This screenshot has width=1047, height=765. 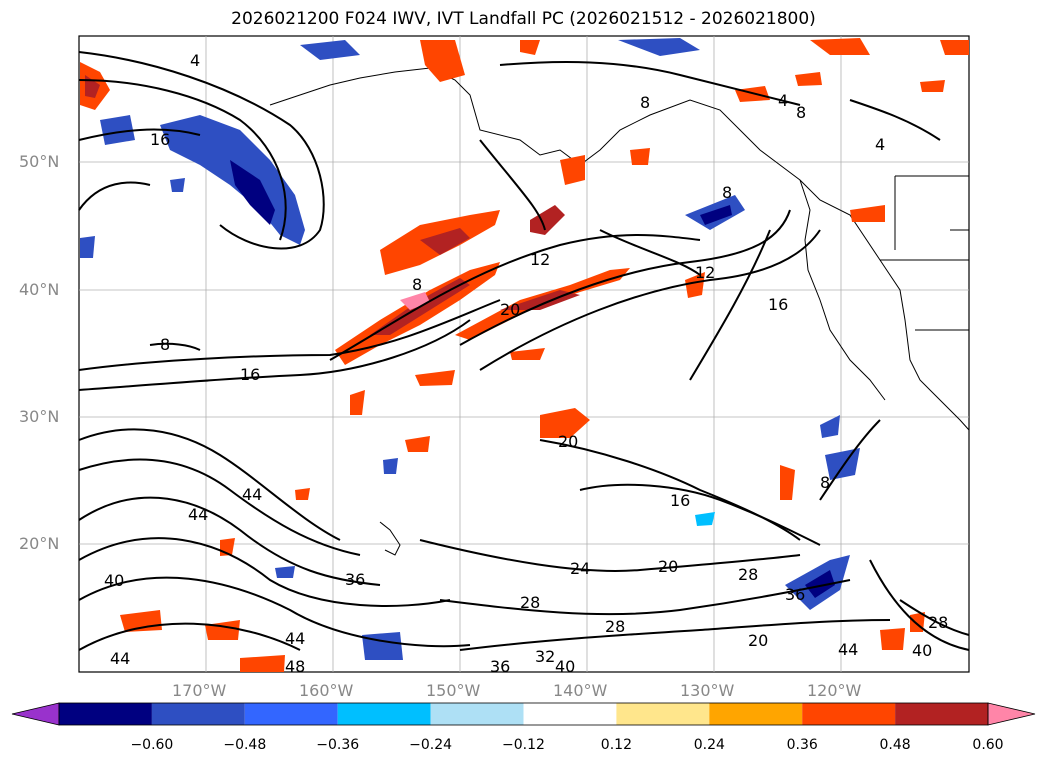 I want to click on colorbar-tick-label: 0.60, so click(x=988, y=745).